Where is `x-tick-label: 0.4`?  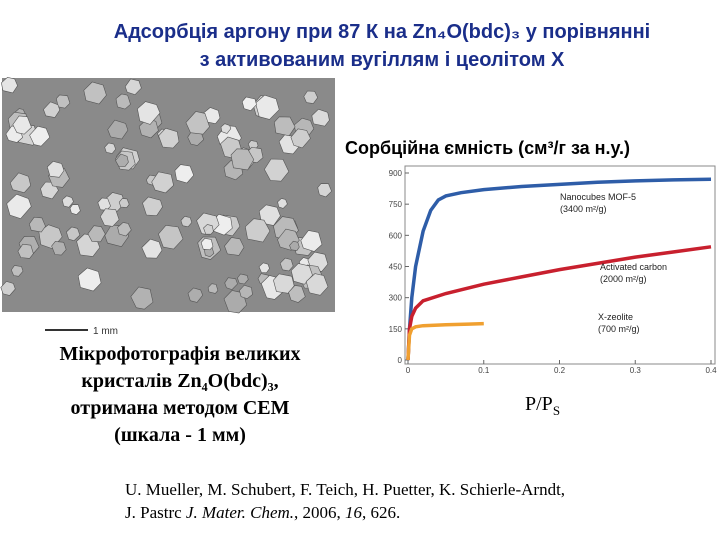
x-tick-label: 0.4 is located at coordinates (711, 370).